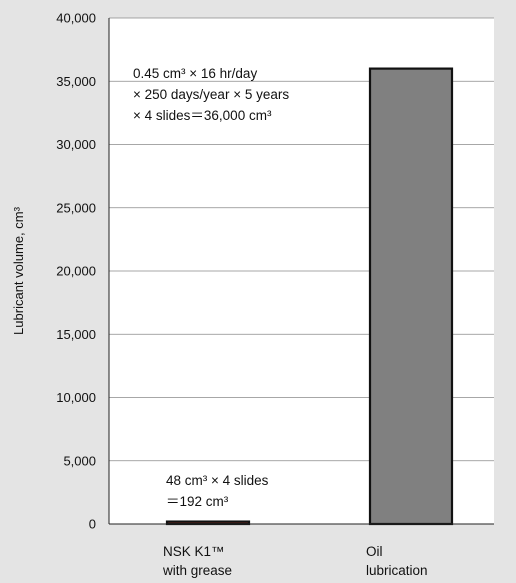 Image resolution: width=516 pixels, height=583 pixels. What do you see at coordinates (76, 81) in the screenshot?
I see `y-tick-label: 35,000` at bounding box center [76, 81].